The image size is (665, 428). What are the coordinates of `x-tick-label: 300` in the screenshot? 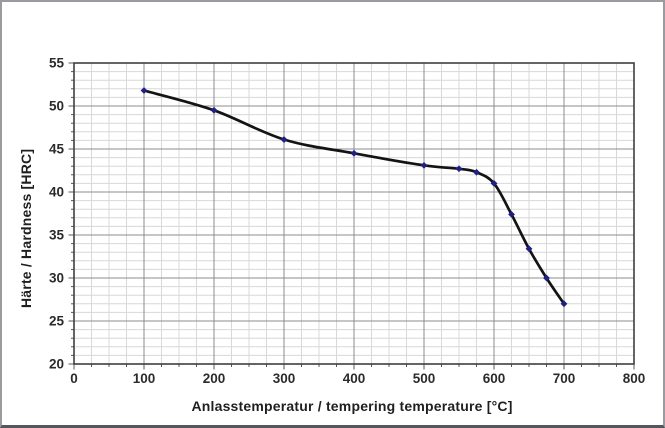 It's located at (284, 378).